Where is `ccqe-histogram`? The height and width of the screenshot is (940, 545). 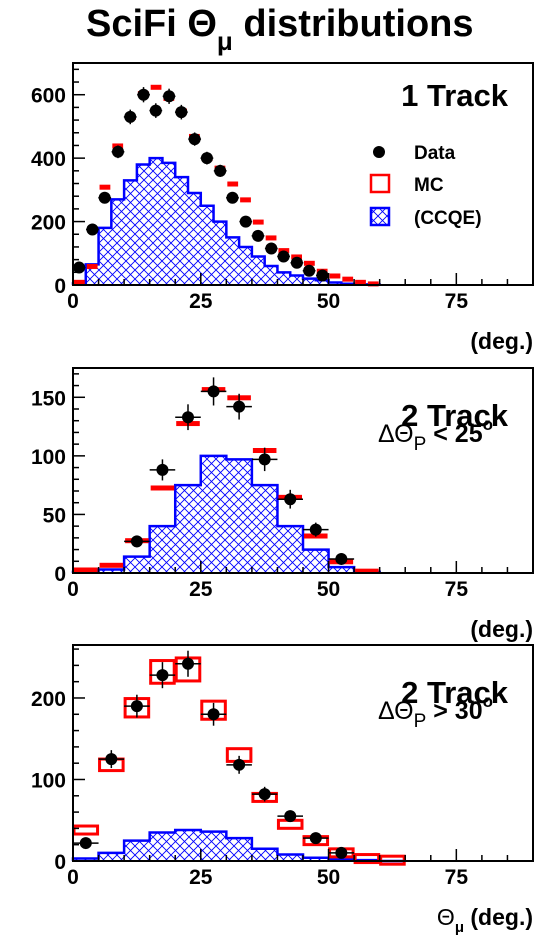 ccqe-histogram is located at coordinates (238, 845).